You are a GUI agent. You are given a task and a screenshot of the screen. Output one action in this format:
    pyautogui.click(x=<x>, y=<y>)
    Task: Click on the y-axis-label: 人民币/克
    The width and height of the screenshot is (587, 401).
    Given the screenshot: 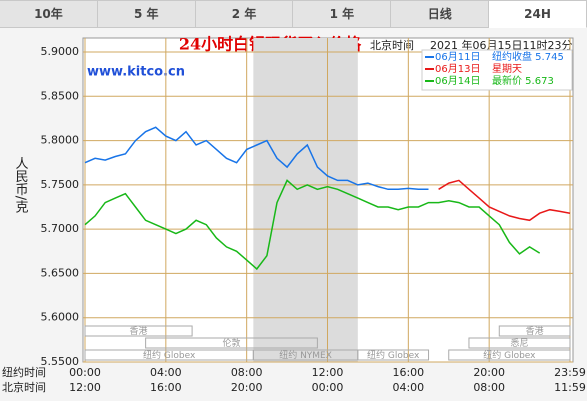 What is the action you would take?
    pyautogui.click(x=21, y=186)
    